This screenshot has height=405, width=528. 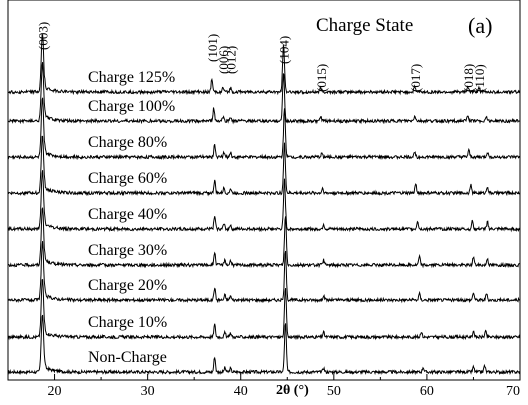 I want to click on peak-label: (015), so click(x=321, y=78).